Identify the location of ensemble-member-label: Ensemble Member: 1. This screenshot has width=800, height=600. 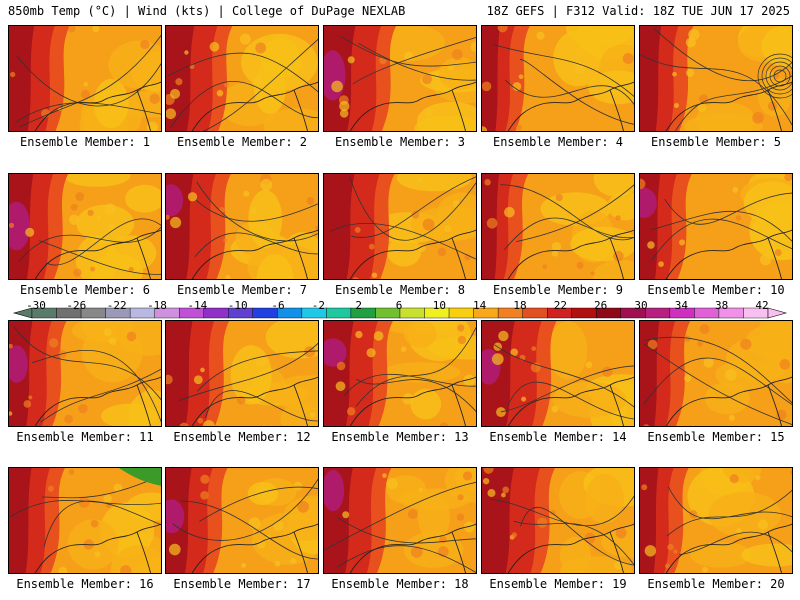
(85, 142).